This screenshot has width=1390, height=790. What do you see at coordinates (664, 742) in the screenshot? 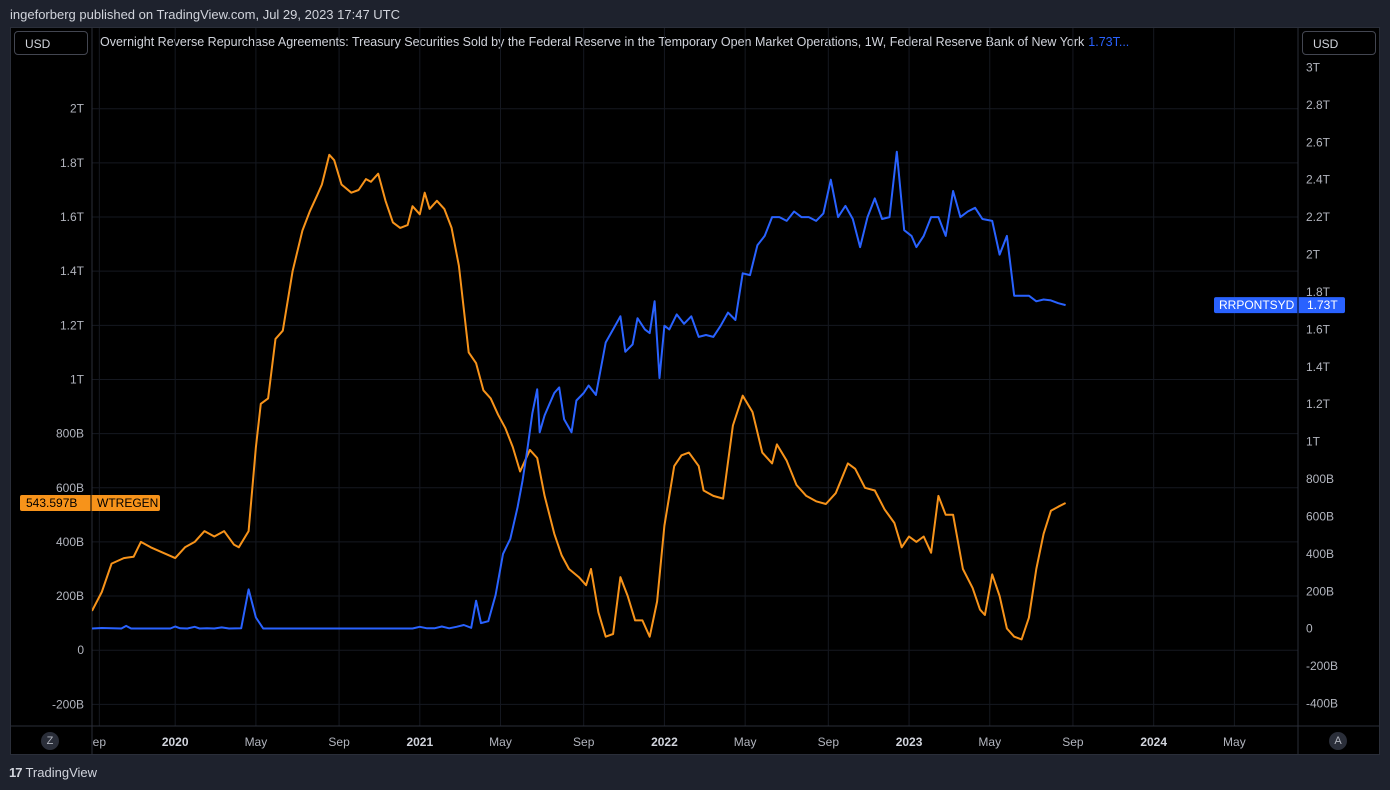
I see `time-tick-label: 2022` at bounding box center [664, 742].